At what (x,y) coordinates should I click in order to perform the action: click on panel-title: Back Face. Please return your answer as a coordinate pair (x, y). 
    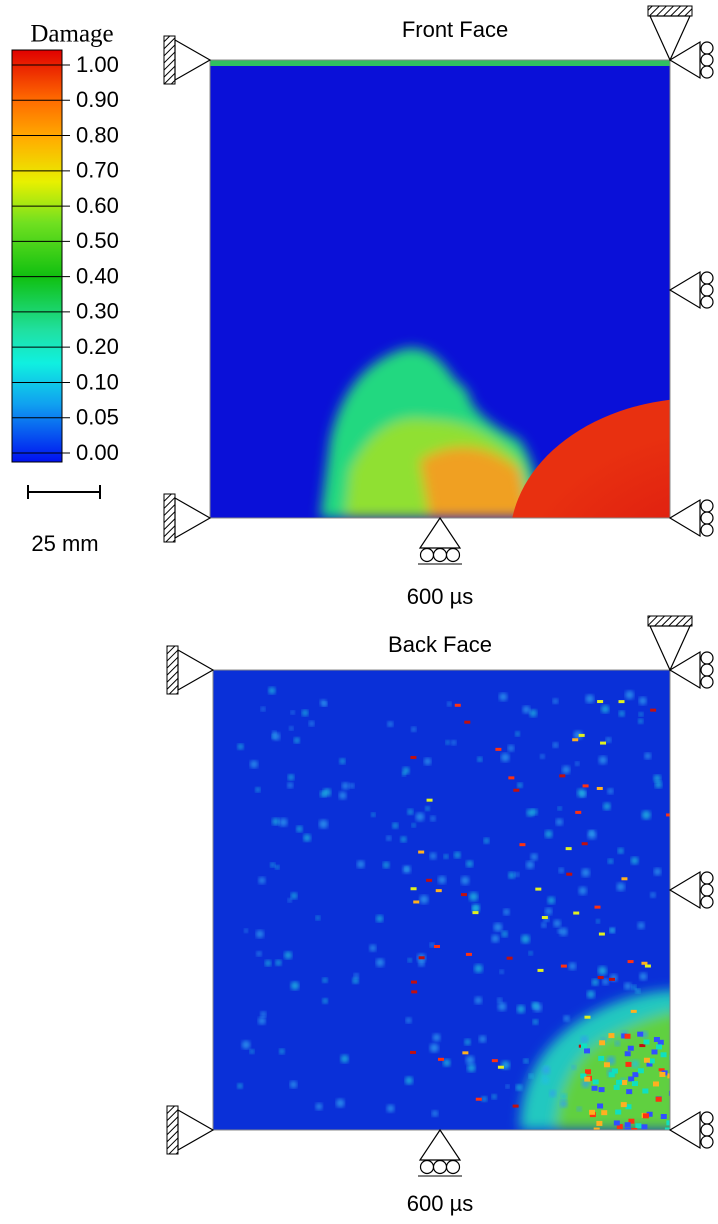
    Looking at the image, I should click on (440, 644).